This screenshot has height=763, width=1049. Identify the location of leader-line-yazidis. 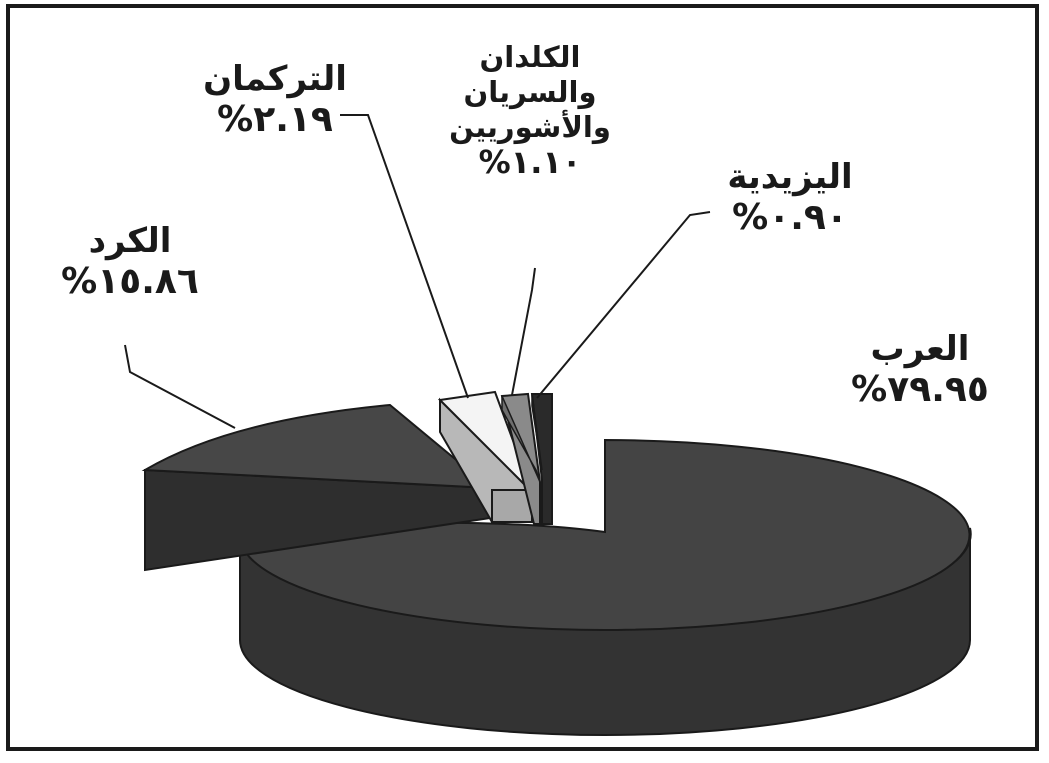
(623, 305).